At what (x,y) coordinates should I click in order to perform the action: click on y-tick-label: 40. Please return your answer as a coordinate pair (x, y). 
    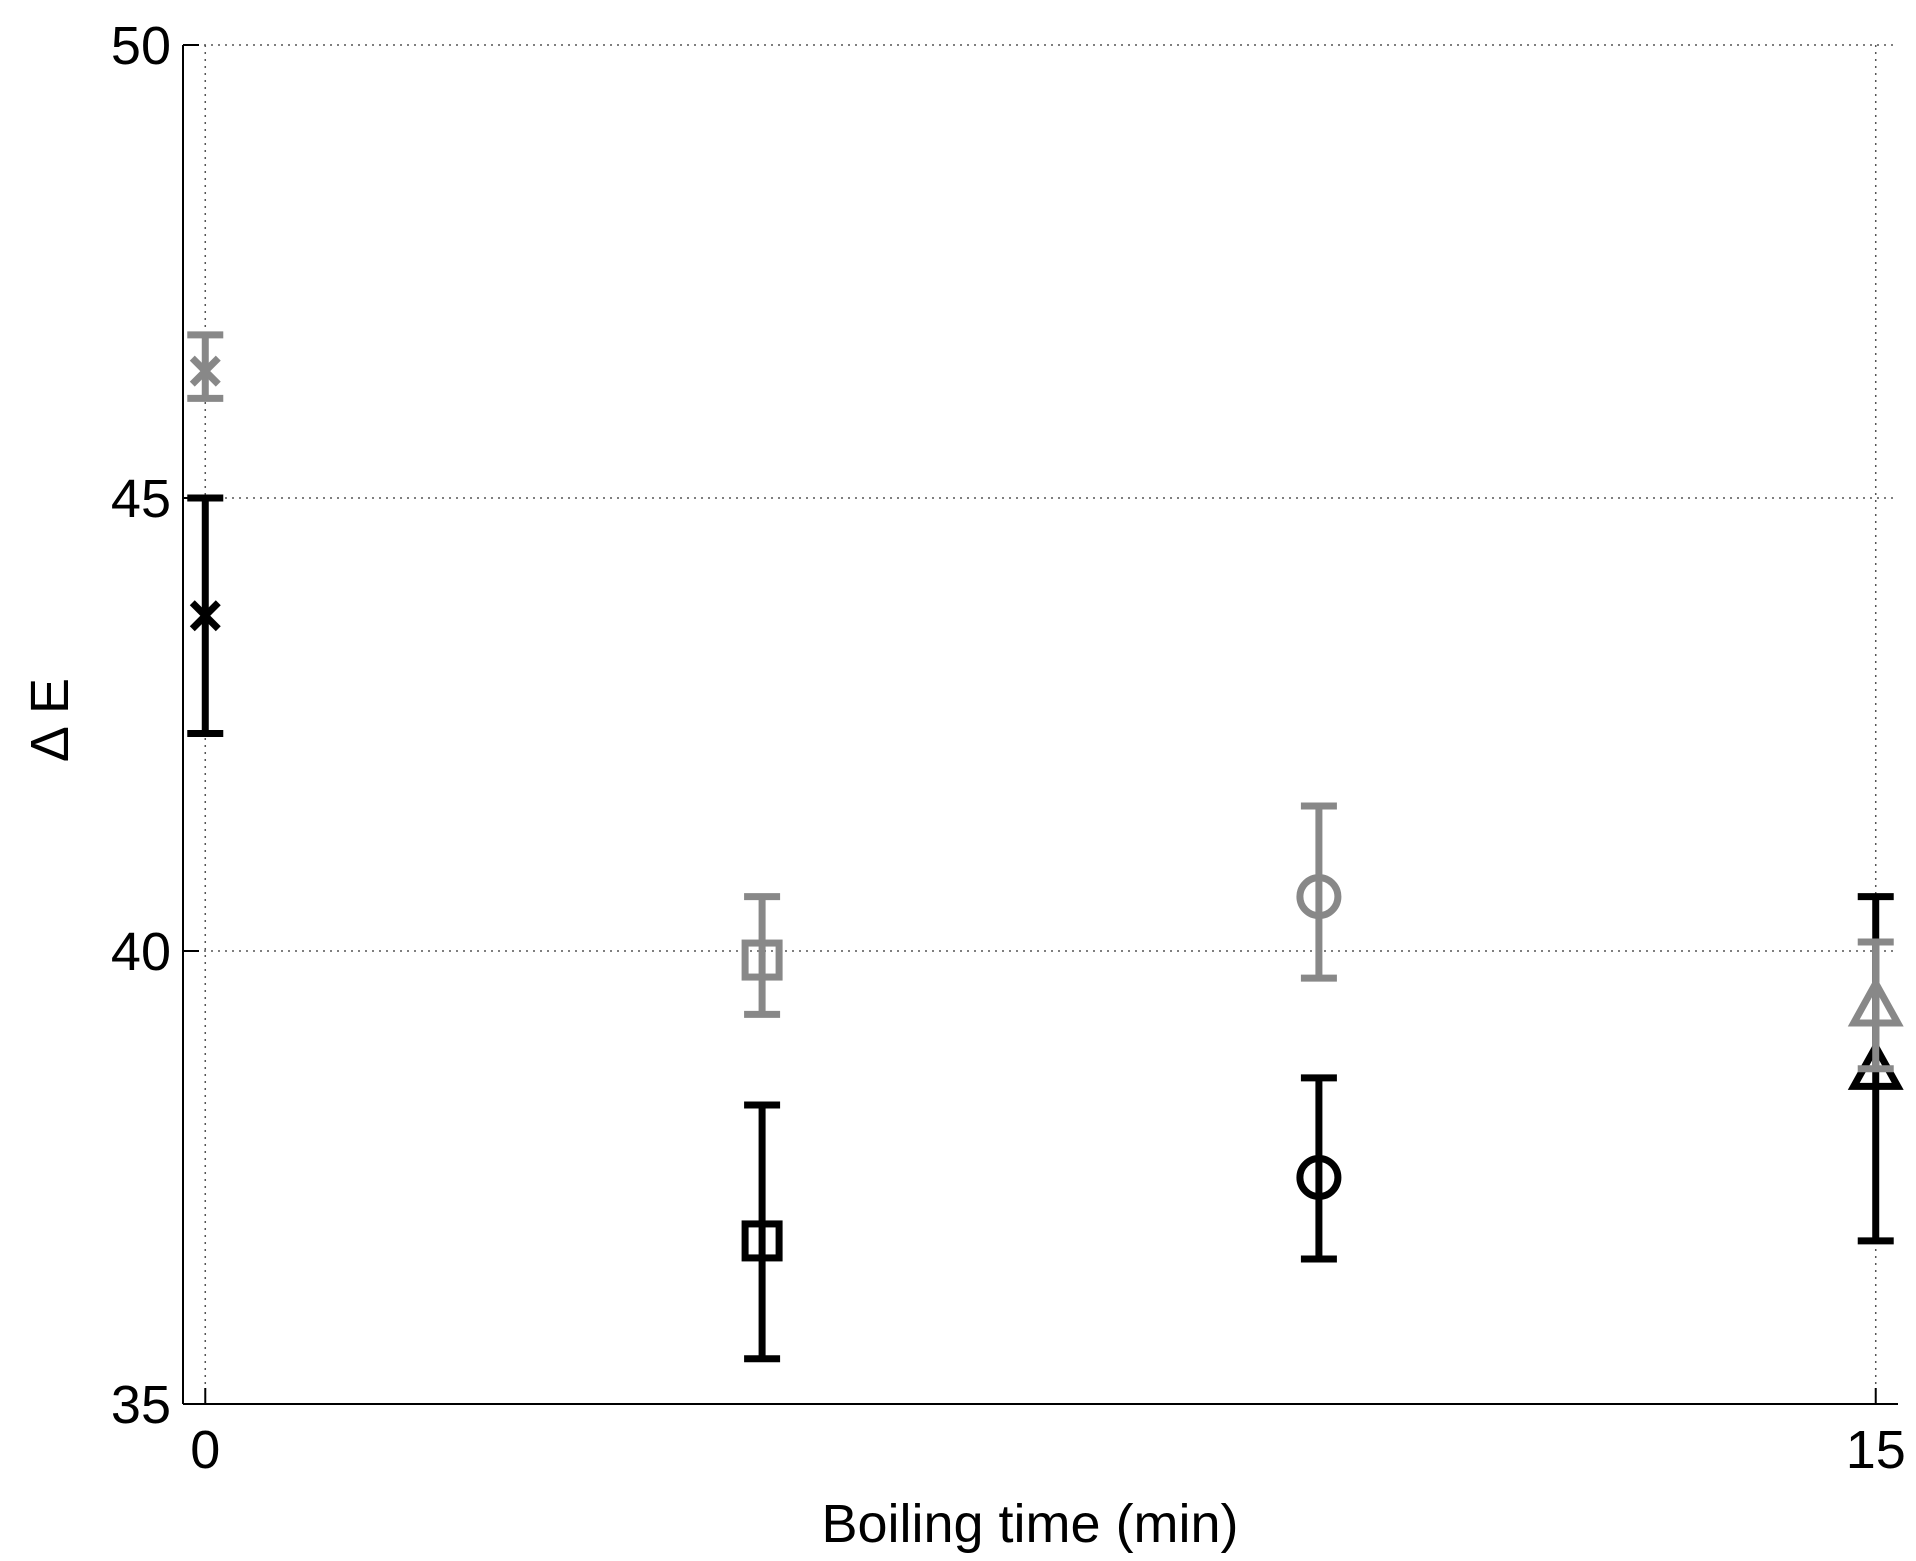
    Looking at the image, I should click on (141, 952).